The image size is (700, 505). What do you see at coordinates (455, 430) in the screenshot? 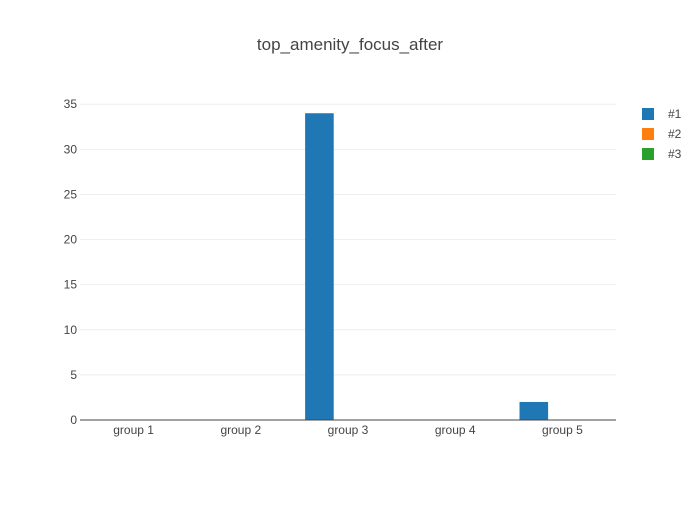
I see `x-tick-label: group 4` at bounding box center [455, 430].